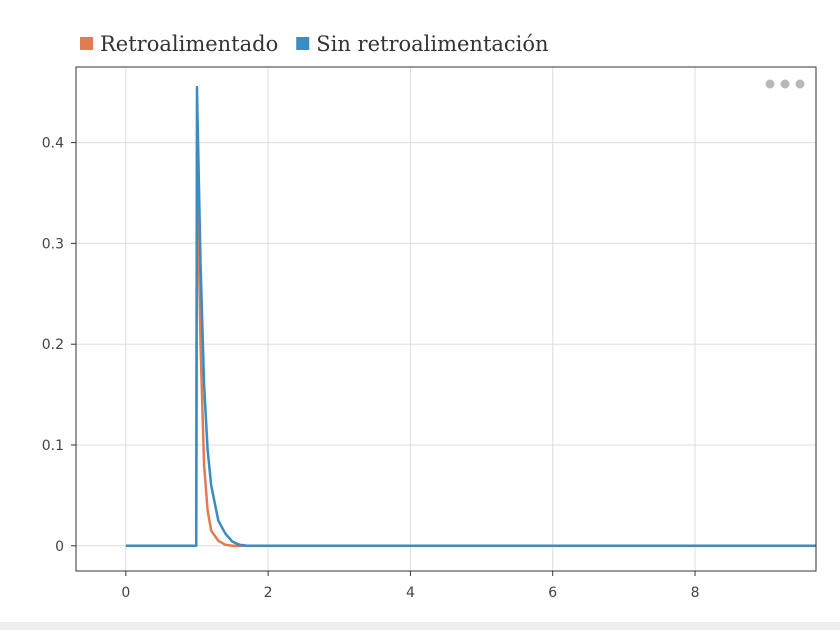  What do you see at coordinates (552, 593) in the screenshot?
I see `x-tick-label: 6` at bounding box center [552, 593].